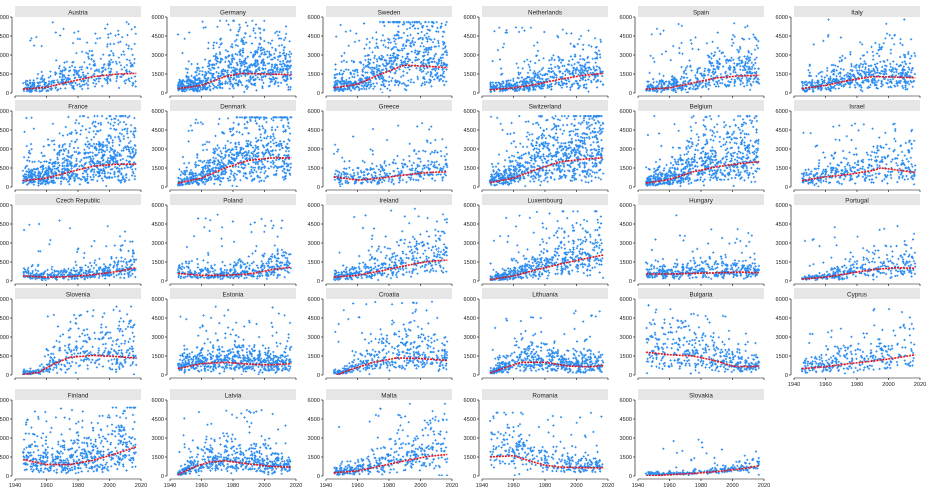  Describe the element at coordinates (782, 18) in the screenshot. I see `y-tick-label: 6000` at that location.